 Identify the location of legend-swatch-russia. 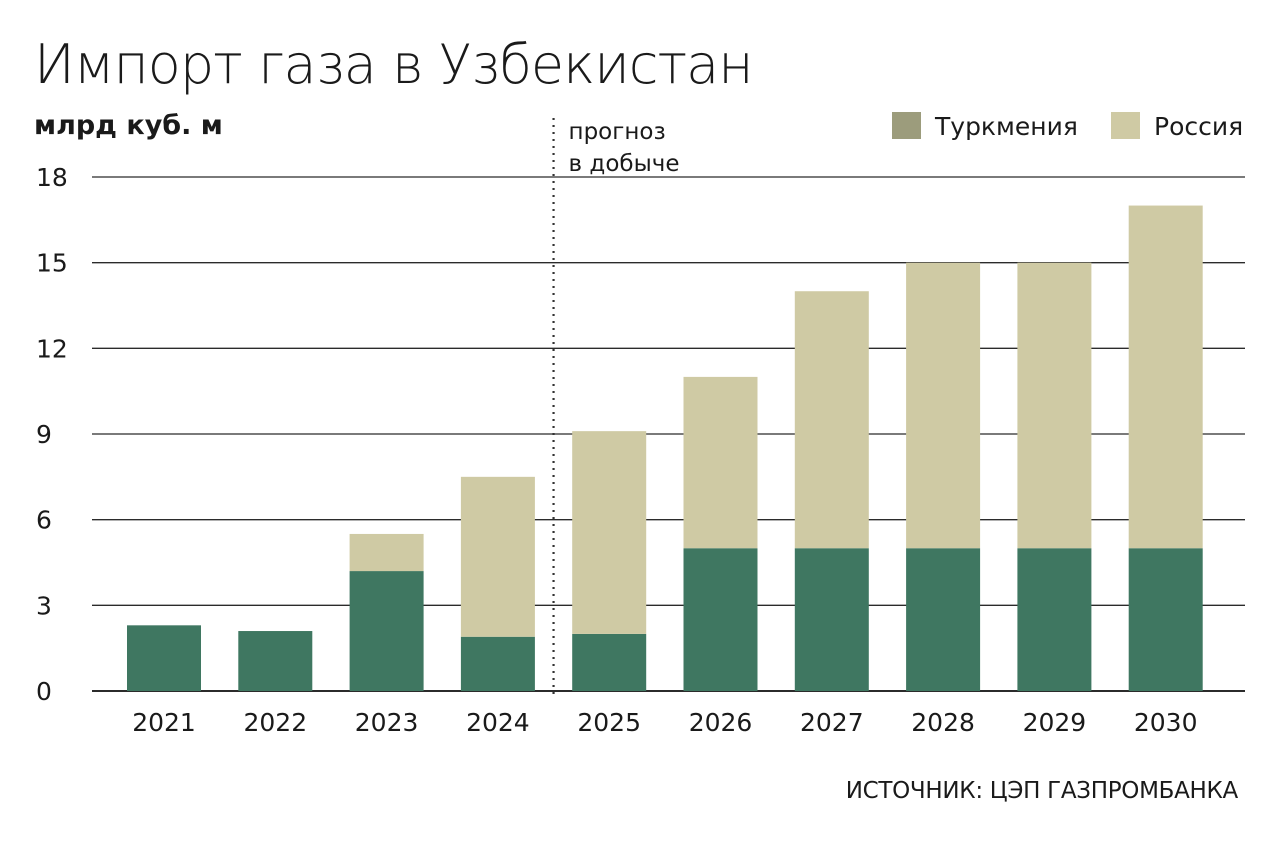
(1125, 125).